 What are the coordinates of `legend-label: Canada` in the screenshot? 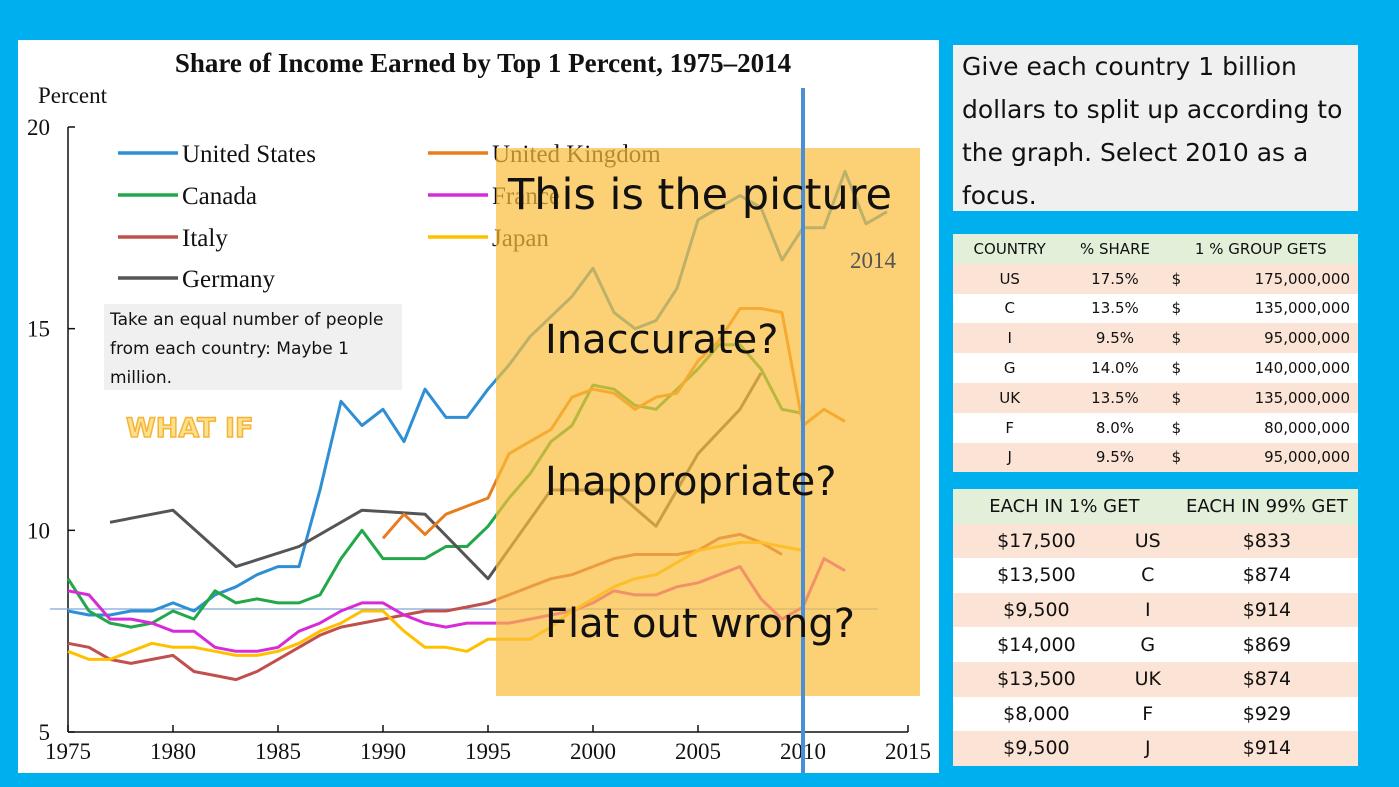 It's located at (219, 196).